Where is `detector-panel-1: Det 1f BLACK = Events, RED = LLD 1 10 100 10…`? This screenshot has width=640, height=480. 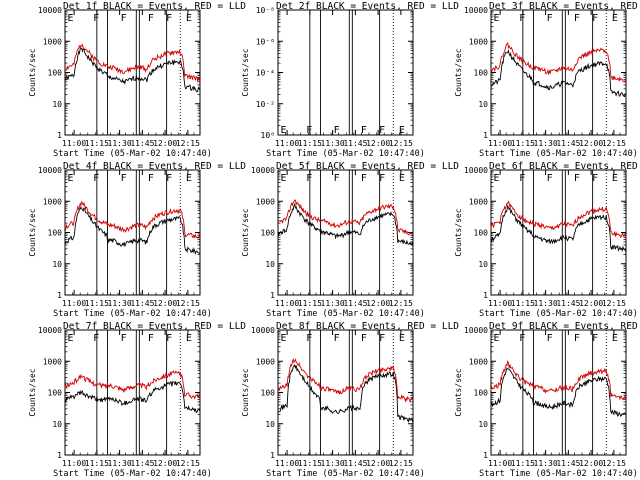
detector-panel-1: Det 1f BLACK = Events, RED = LLD 1 10 100 10… is located at coordinates (137, 80).